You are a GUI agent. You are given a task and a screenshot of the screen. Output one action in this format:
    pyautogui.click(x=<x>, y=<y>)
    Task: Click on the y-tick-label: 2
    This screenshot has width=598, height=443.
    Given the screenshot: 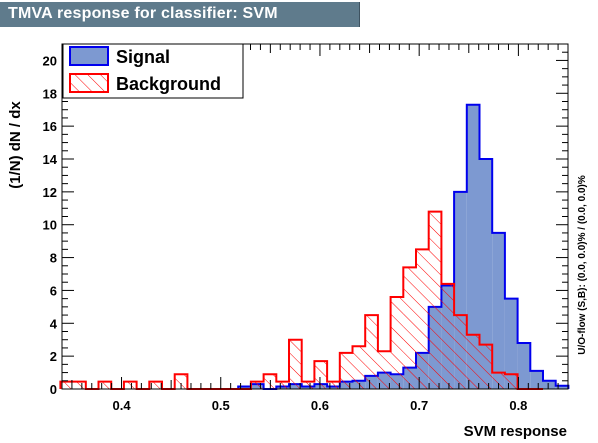 What is the action you would take?
    pyautogui.click(x=53, y=356)
    